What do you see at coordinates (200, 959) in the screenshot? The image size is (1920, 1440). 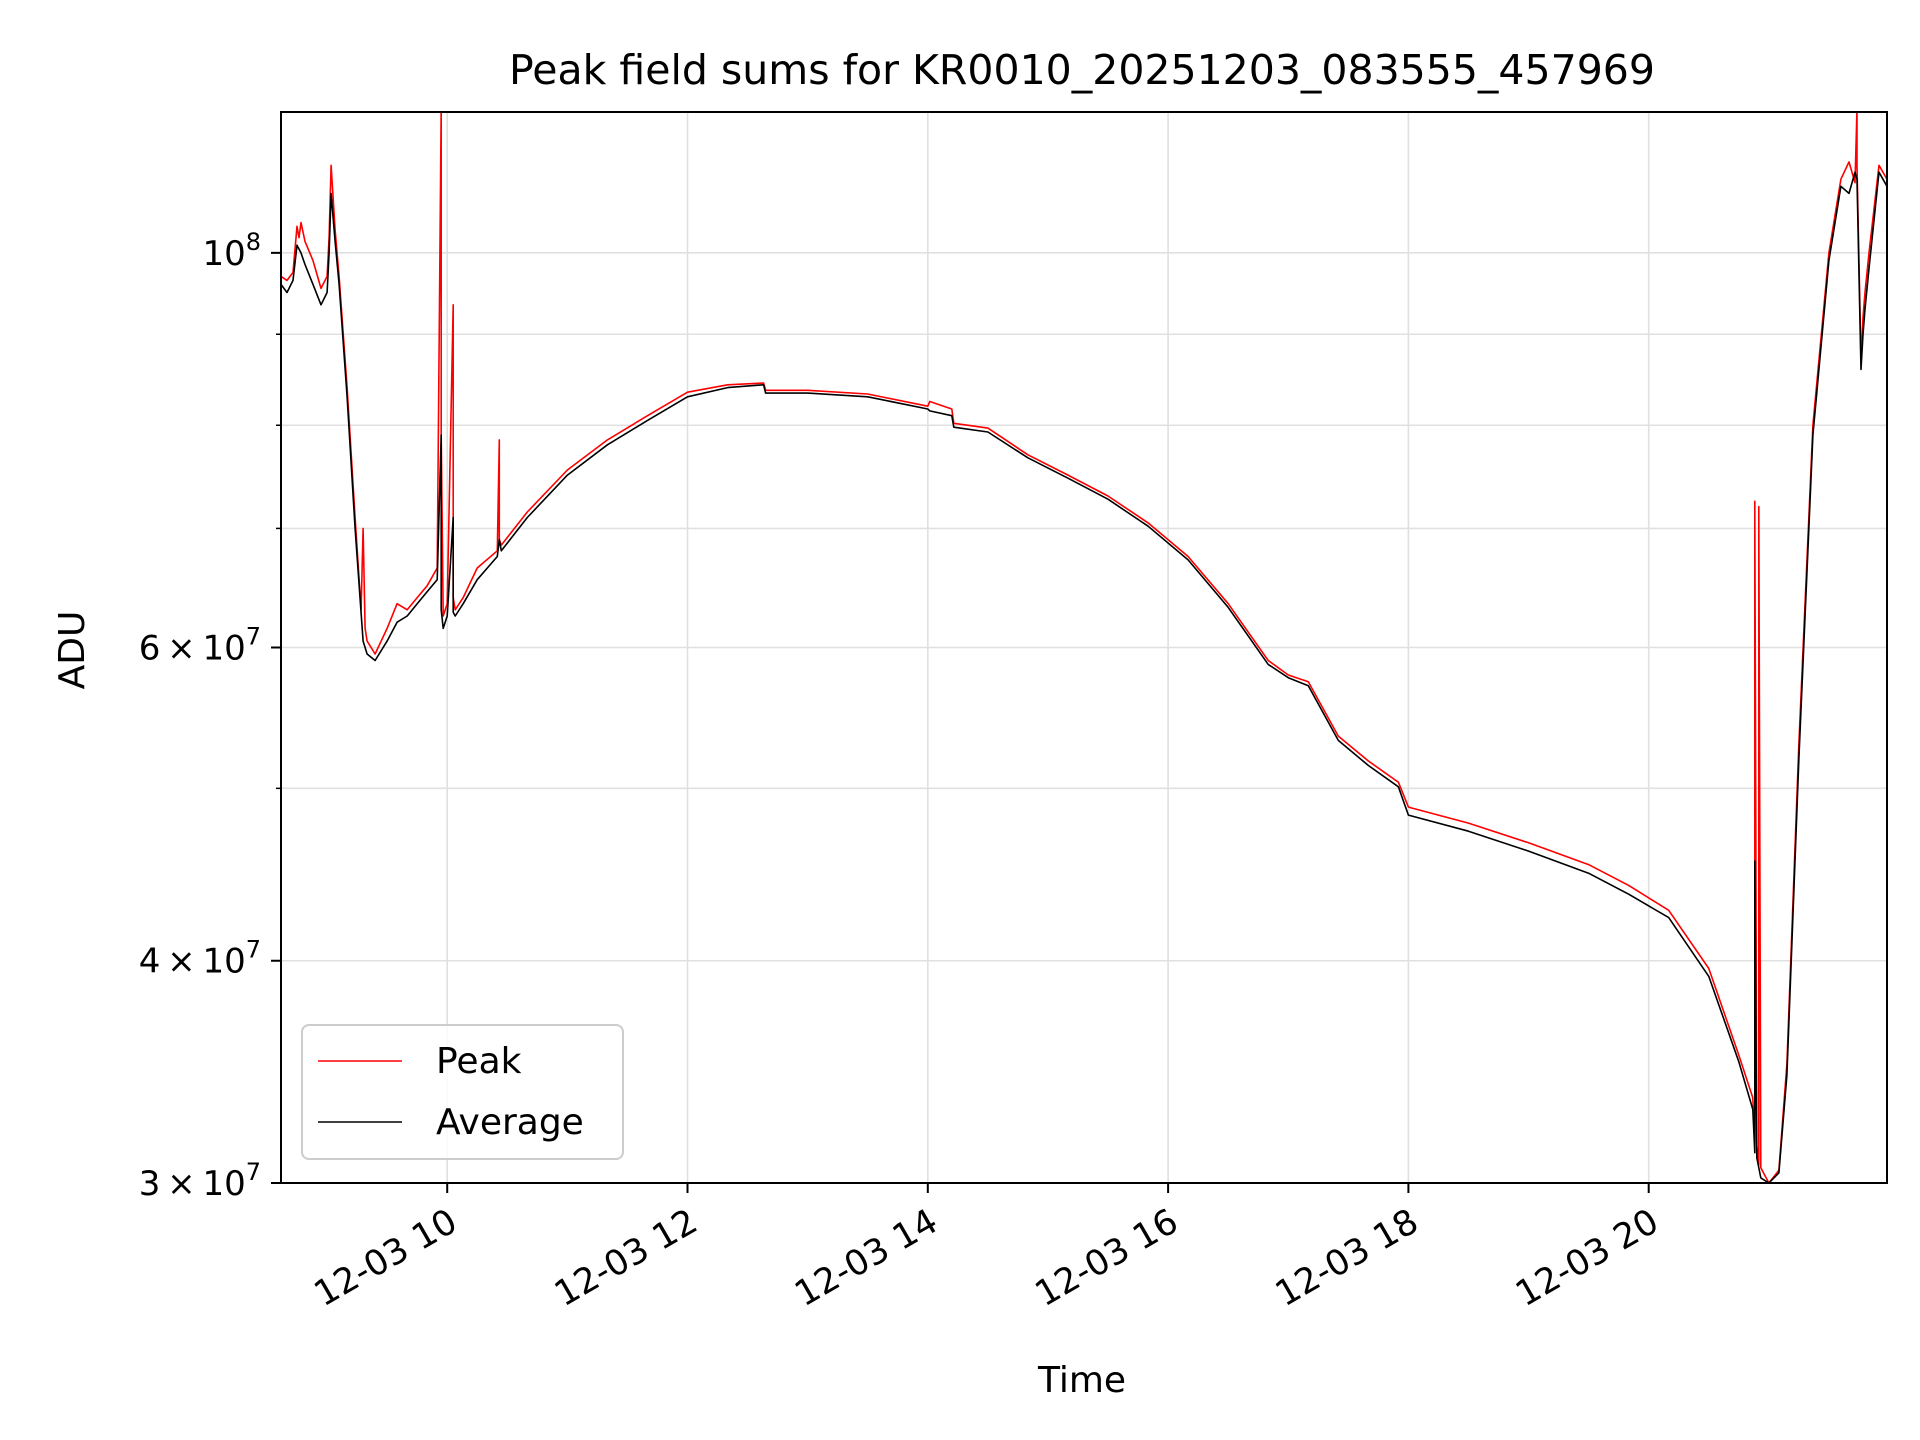 I see `y-tick-label: 4 × 10⁷` at bounding box center [200, 959].